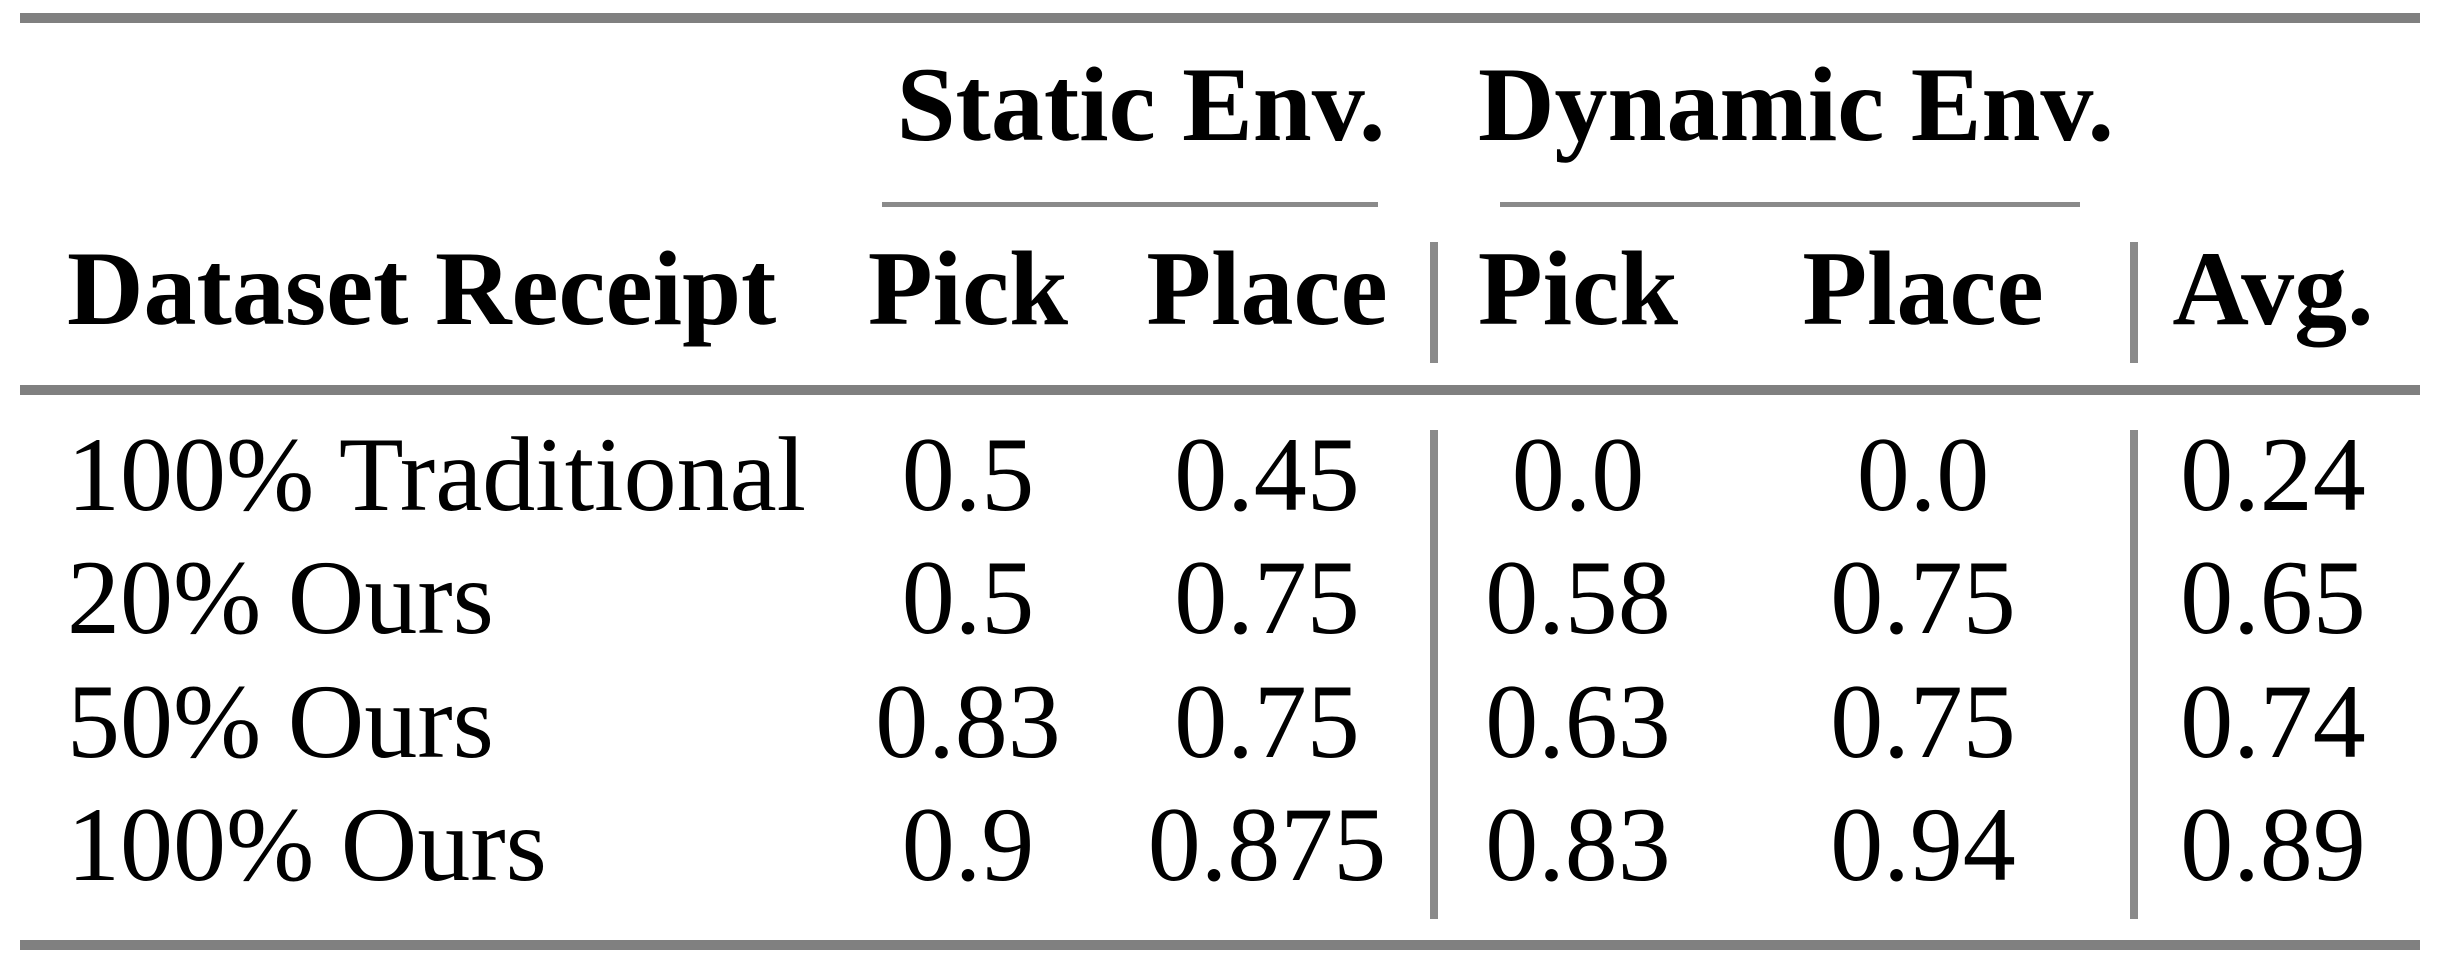 This screenshot has width=2440, height=966. I want to click on cell-static-pick: 0.9, so click(968, 844).